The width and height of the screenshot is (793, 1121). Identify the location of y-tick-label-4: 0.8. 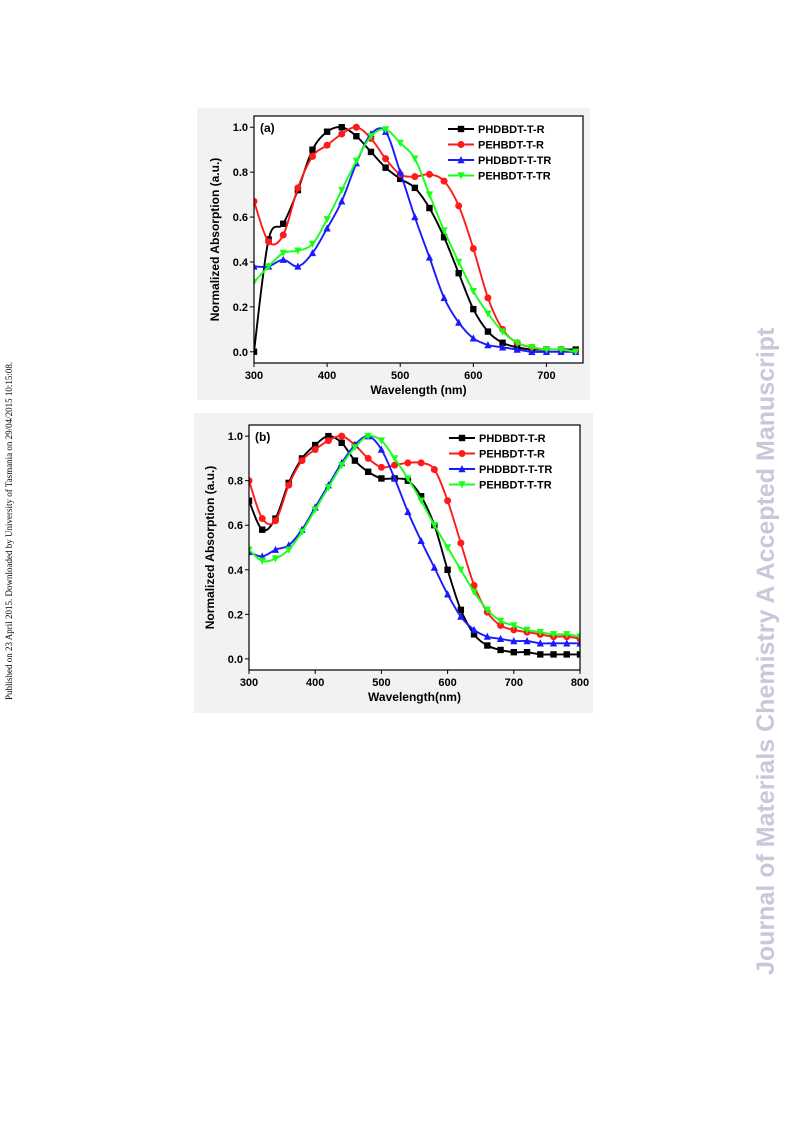
(235, 482).